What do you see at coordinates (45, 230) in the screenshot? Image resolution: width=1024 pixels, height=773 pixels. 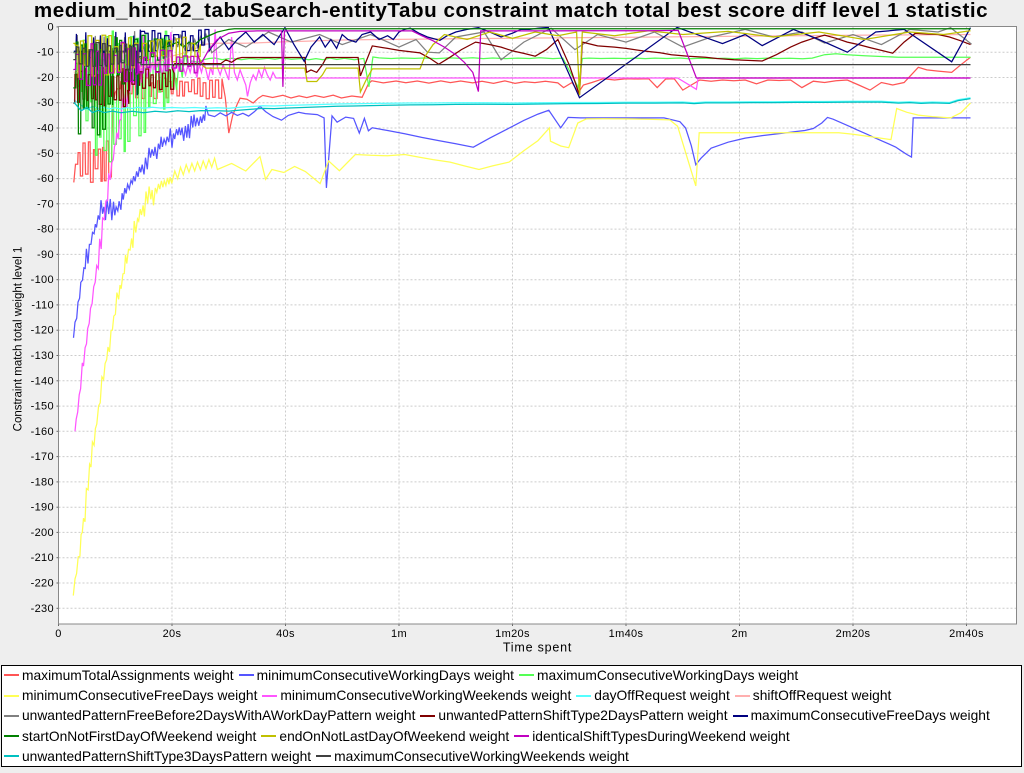 I see `svg-text: -80` at bounding box center [45, 230].